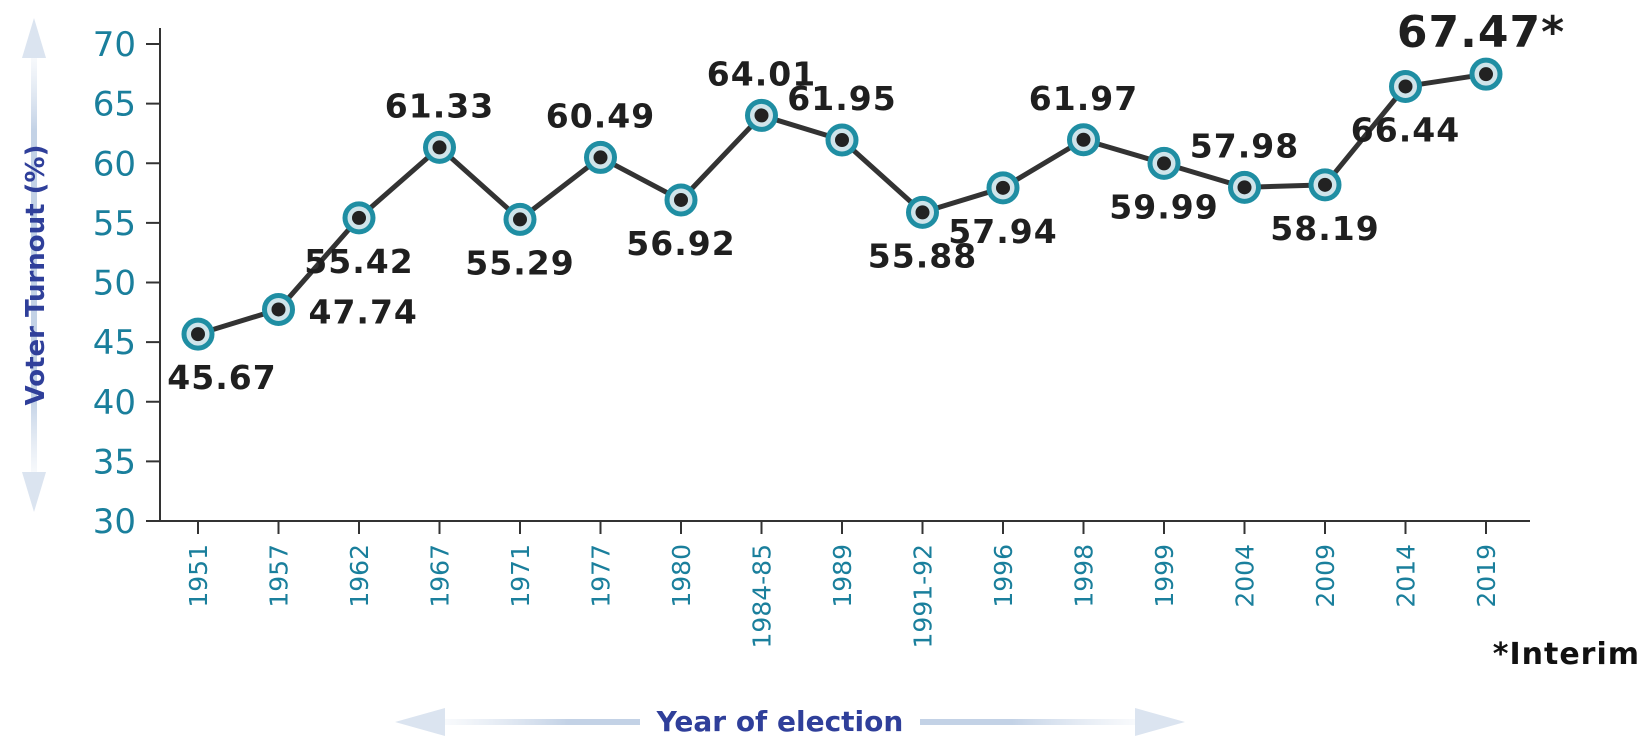 The width and height of the screenshot is (1650, 738). I want to click on y-tick-label: 60, so click(114, 164).